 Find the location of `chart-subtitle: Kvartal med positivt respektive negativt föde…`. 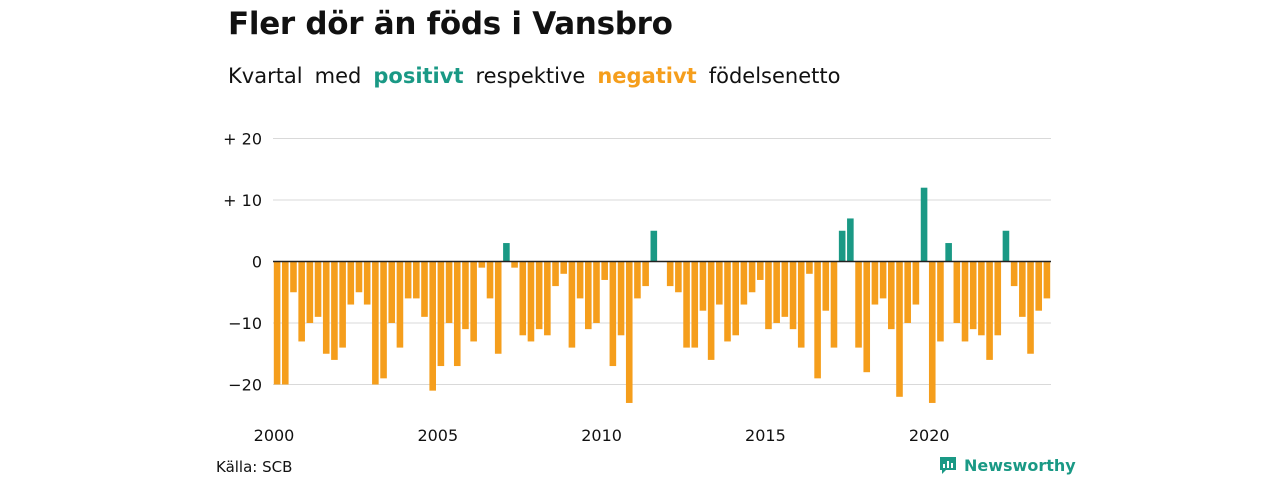

chart-subtitle: Kvartal med positivt respektive negativt föde… is located at coordinates (540, 76).